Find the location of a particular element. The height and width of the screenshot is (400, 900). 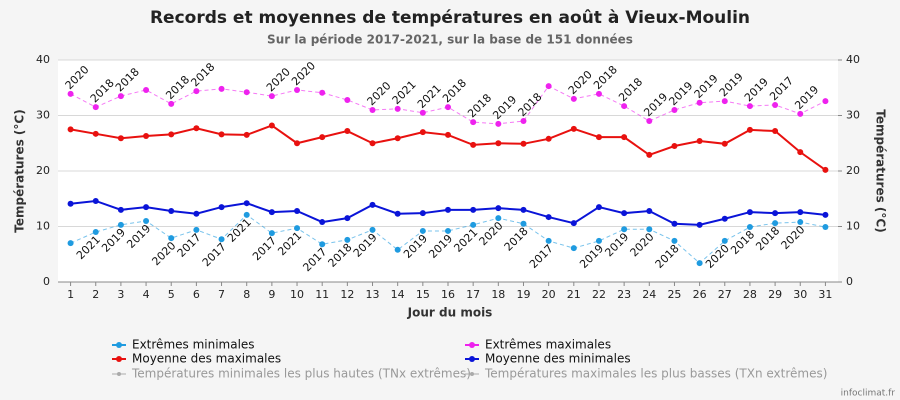

x-tick-label: 22 is located at coordinates (599, 294).